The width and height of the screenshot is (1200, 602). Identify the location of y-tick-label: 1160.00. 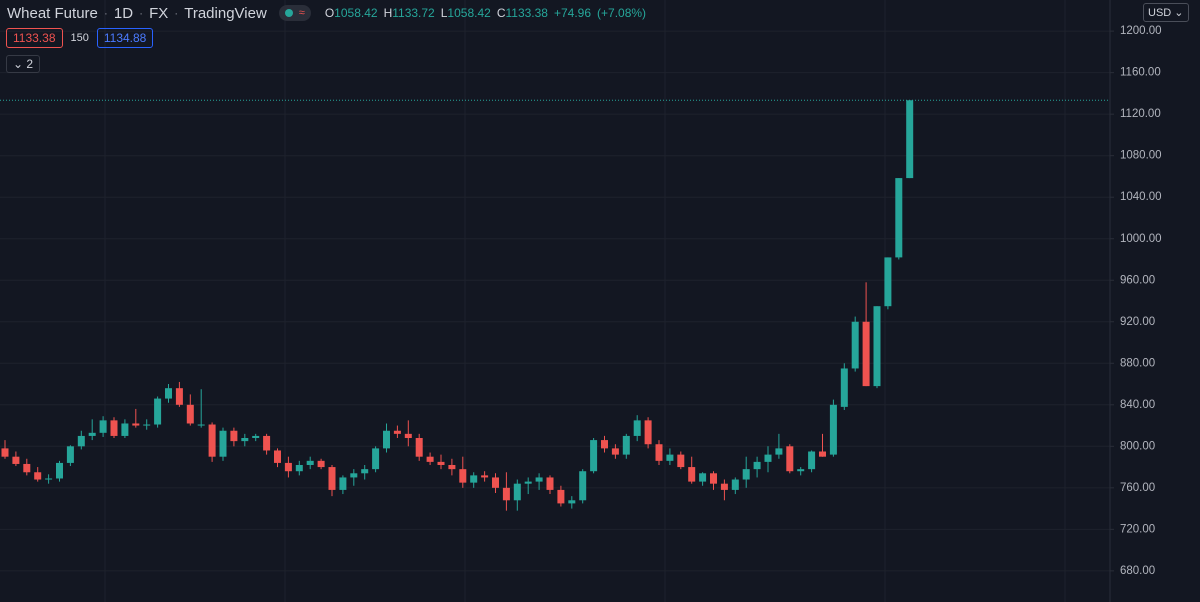
(1140, 73).